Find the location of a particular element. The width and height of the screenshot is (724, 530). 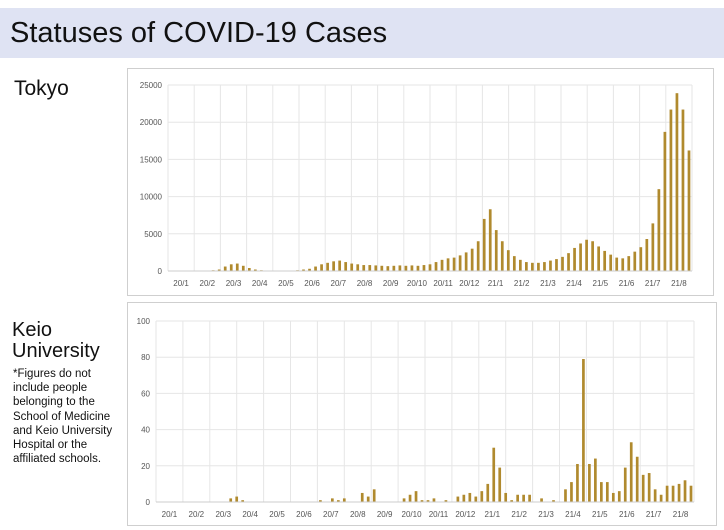

tokyo-xtick-label: 21/4 is located at coordinates (574, 283).